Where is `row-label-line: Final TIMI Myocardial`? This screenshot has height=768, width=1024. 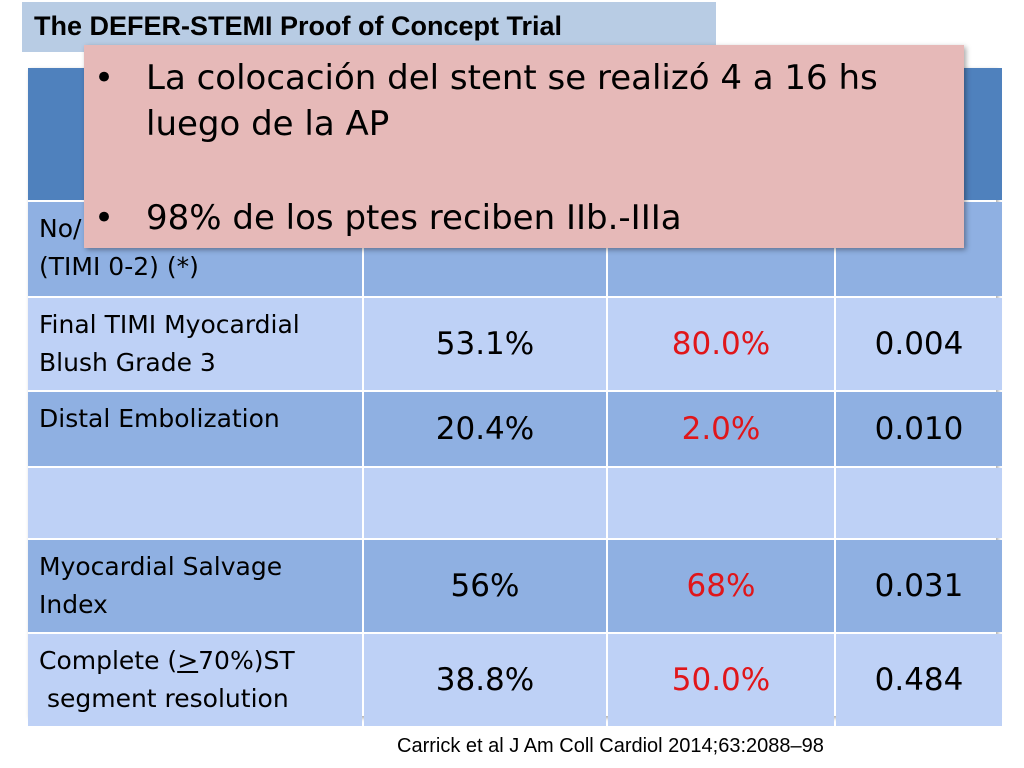
row-label-line: Final TIMI Myocardial is located at coordinates (169, 324).